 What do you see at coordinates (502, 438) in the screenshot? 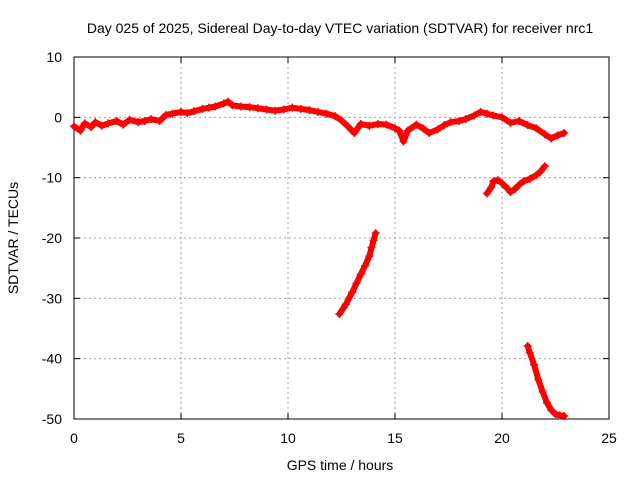
I see `x-tick-label: 20` at bounding box center [502, 438].